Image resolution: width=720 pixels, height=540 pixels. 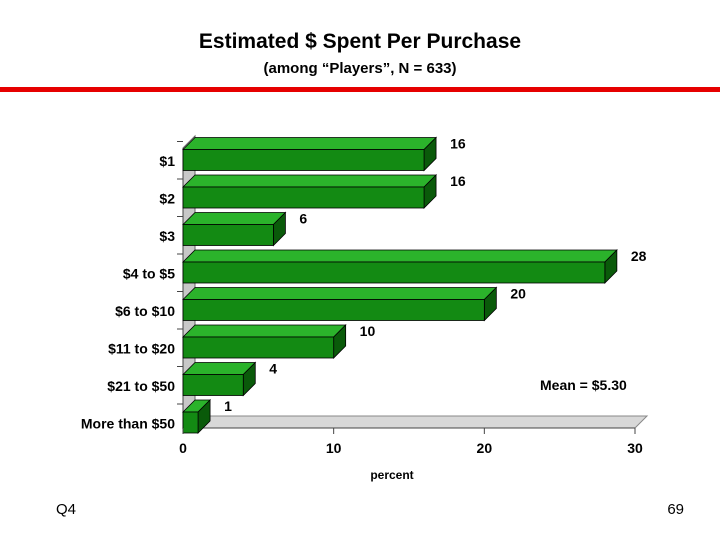 I want to click on category-label: $21 to $50, so click(x=141, y=386).